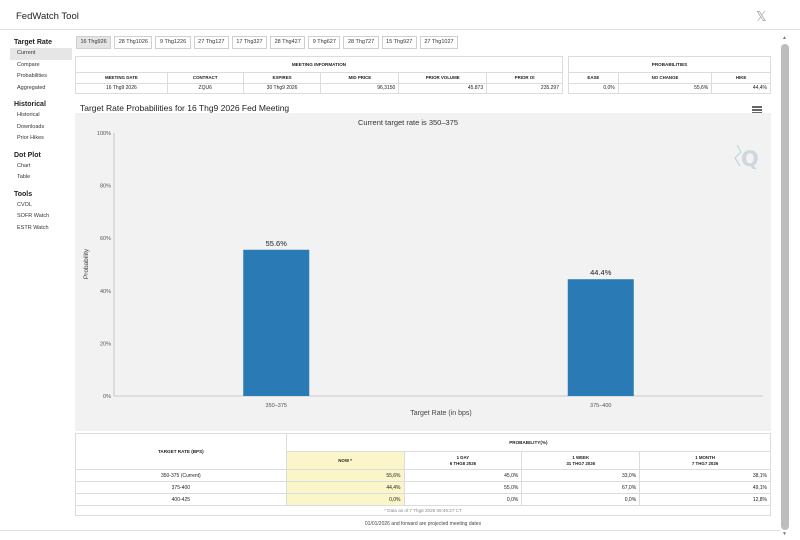 The image size is (800, 540). Describe the element at coordinates (784, 534) in the screenshot. I see `scroll-down-icon: ▼` at that location.